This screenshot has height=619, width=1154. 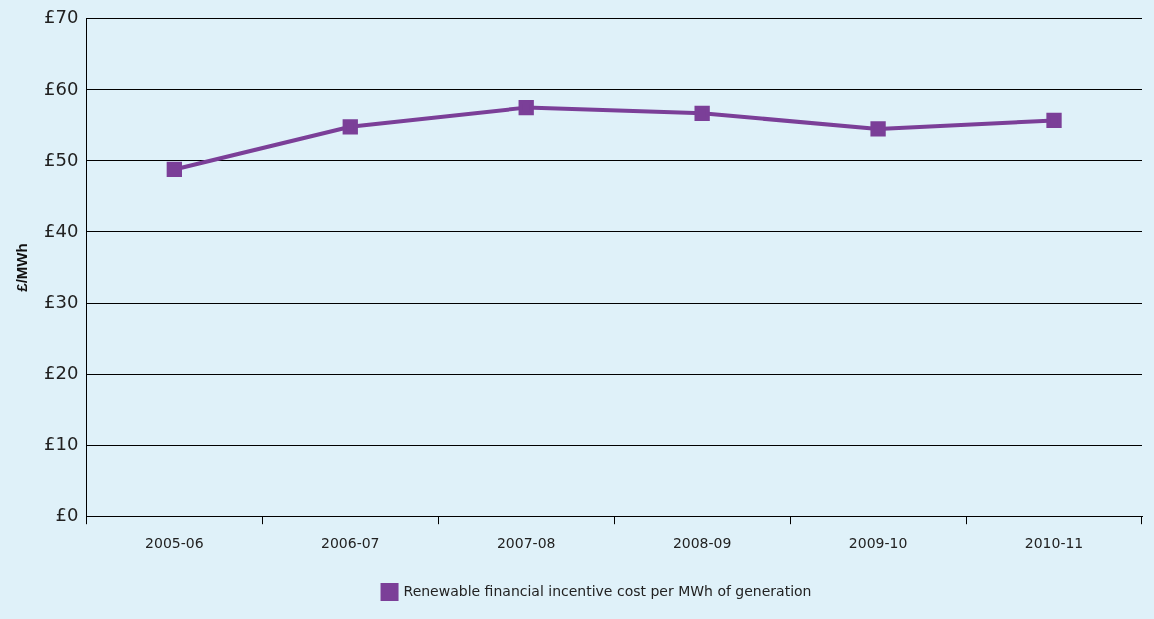 I want to click on y-tick-label: £0, so click(x=67, y=514).